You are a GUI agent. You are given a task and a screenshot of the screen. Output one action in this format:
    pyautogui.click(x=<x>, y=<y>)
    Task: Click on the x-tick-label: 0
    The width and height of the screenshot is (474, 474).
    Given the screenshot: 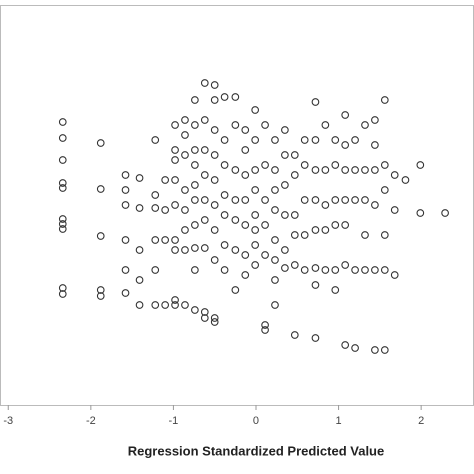 What is the action you would take?
    pyautogui.click(x=256, y=421)
    